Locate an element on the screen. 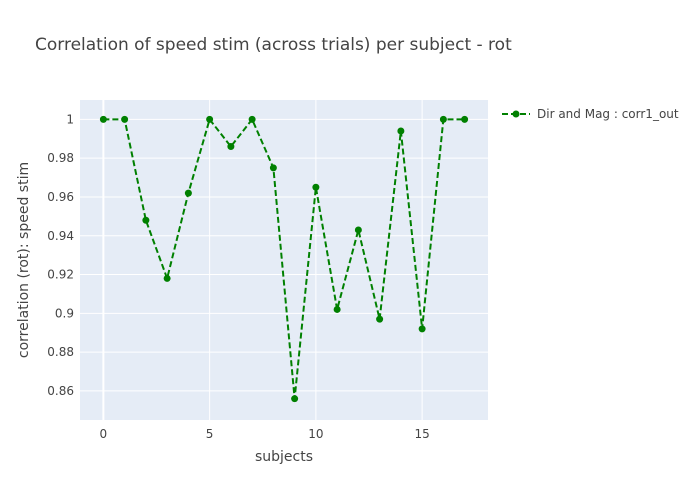  legend-marker-symbol is located at coordinates (516, 114).